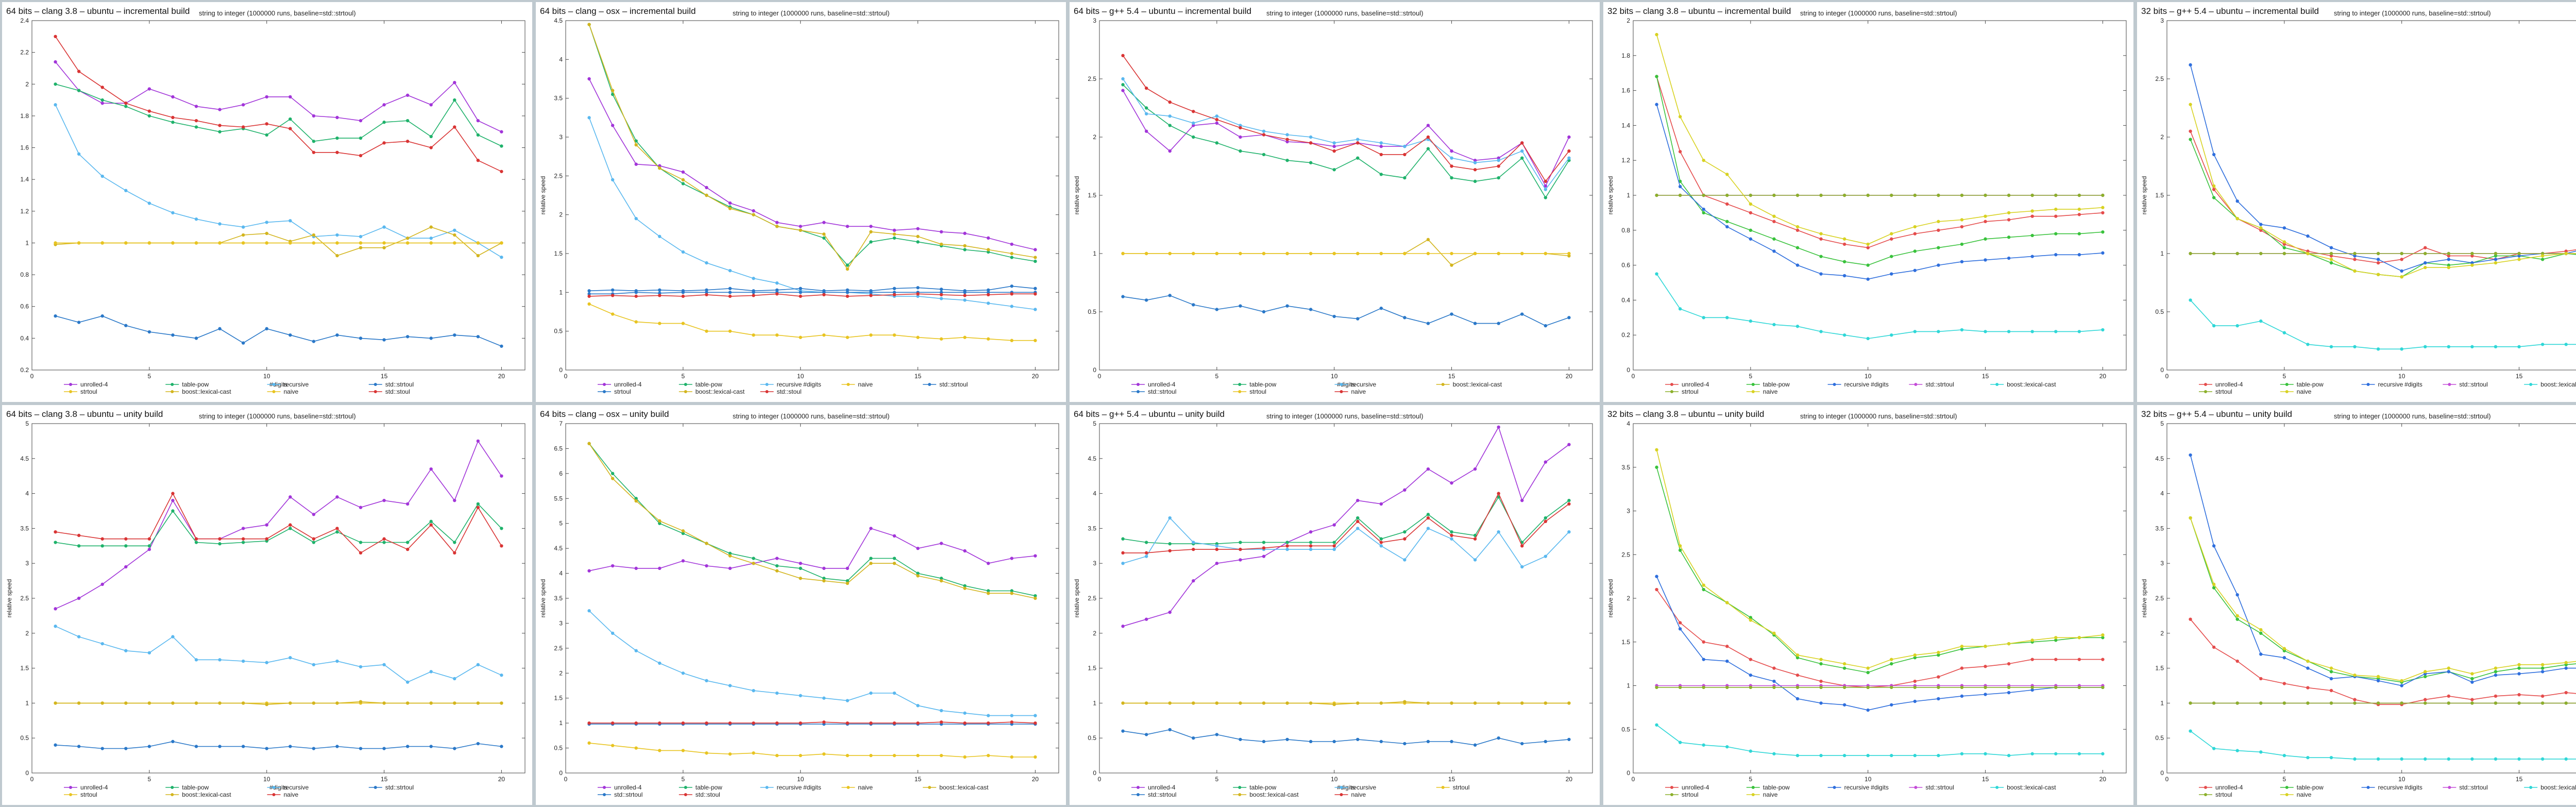 The height and width of the screenshot is (807, 2576). I want to click on x-tick-label: 20, so click(2103, 779).